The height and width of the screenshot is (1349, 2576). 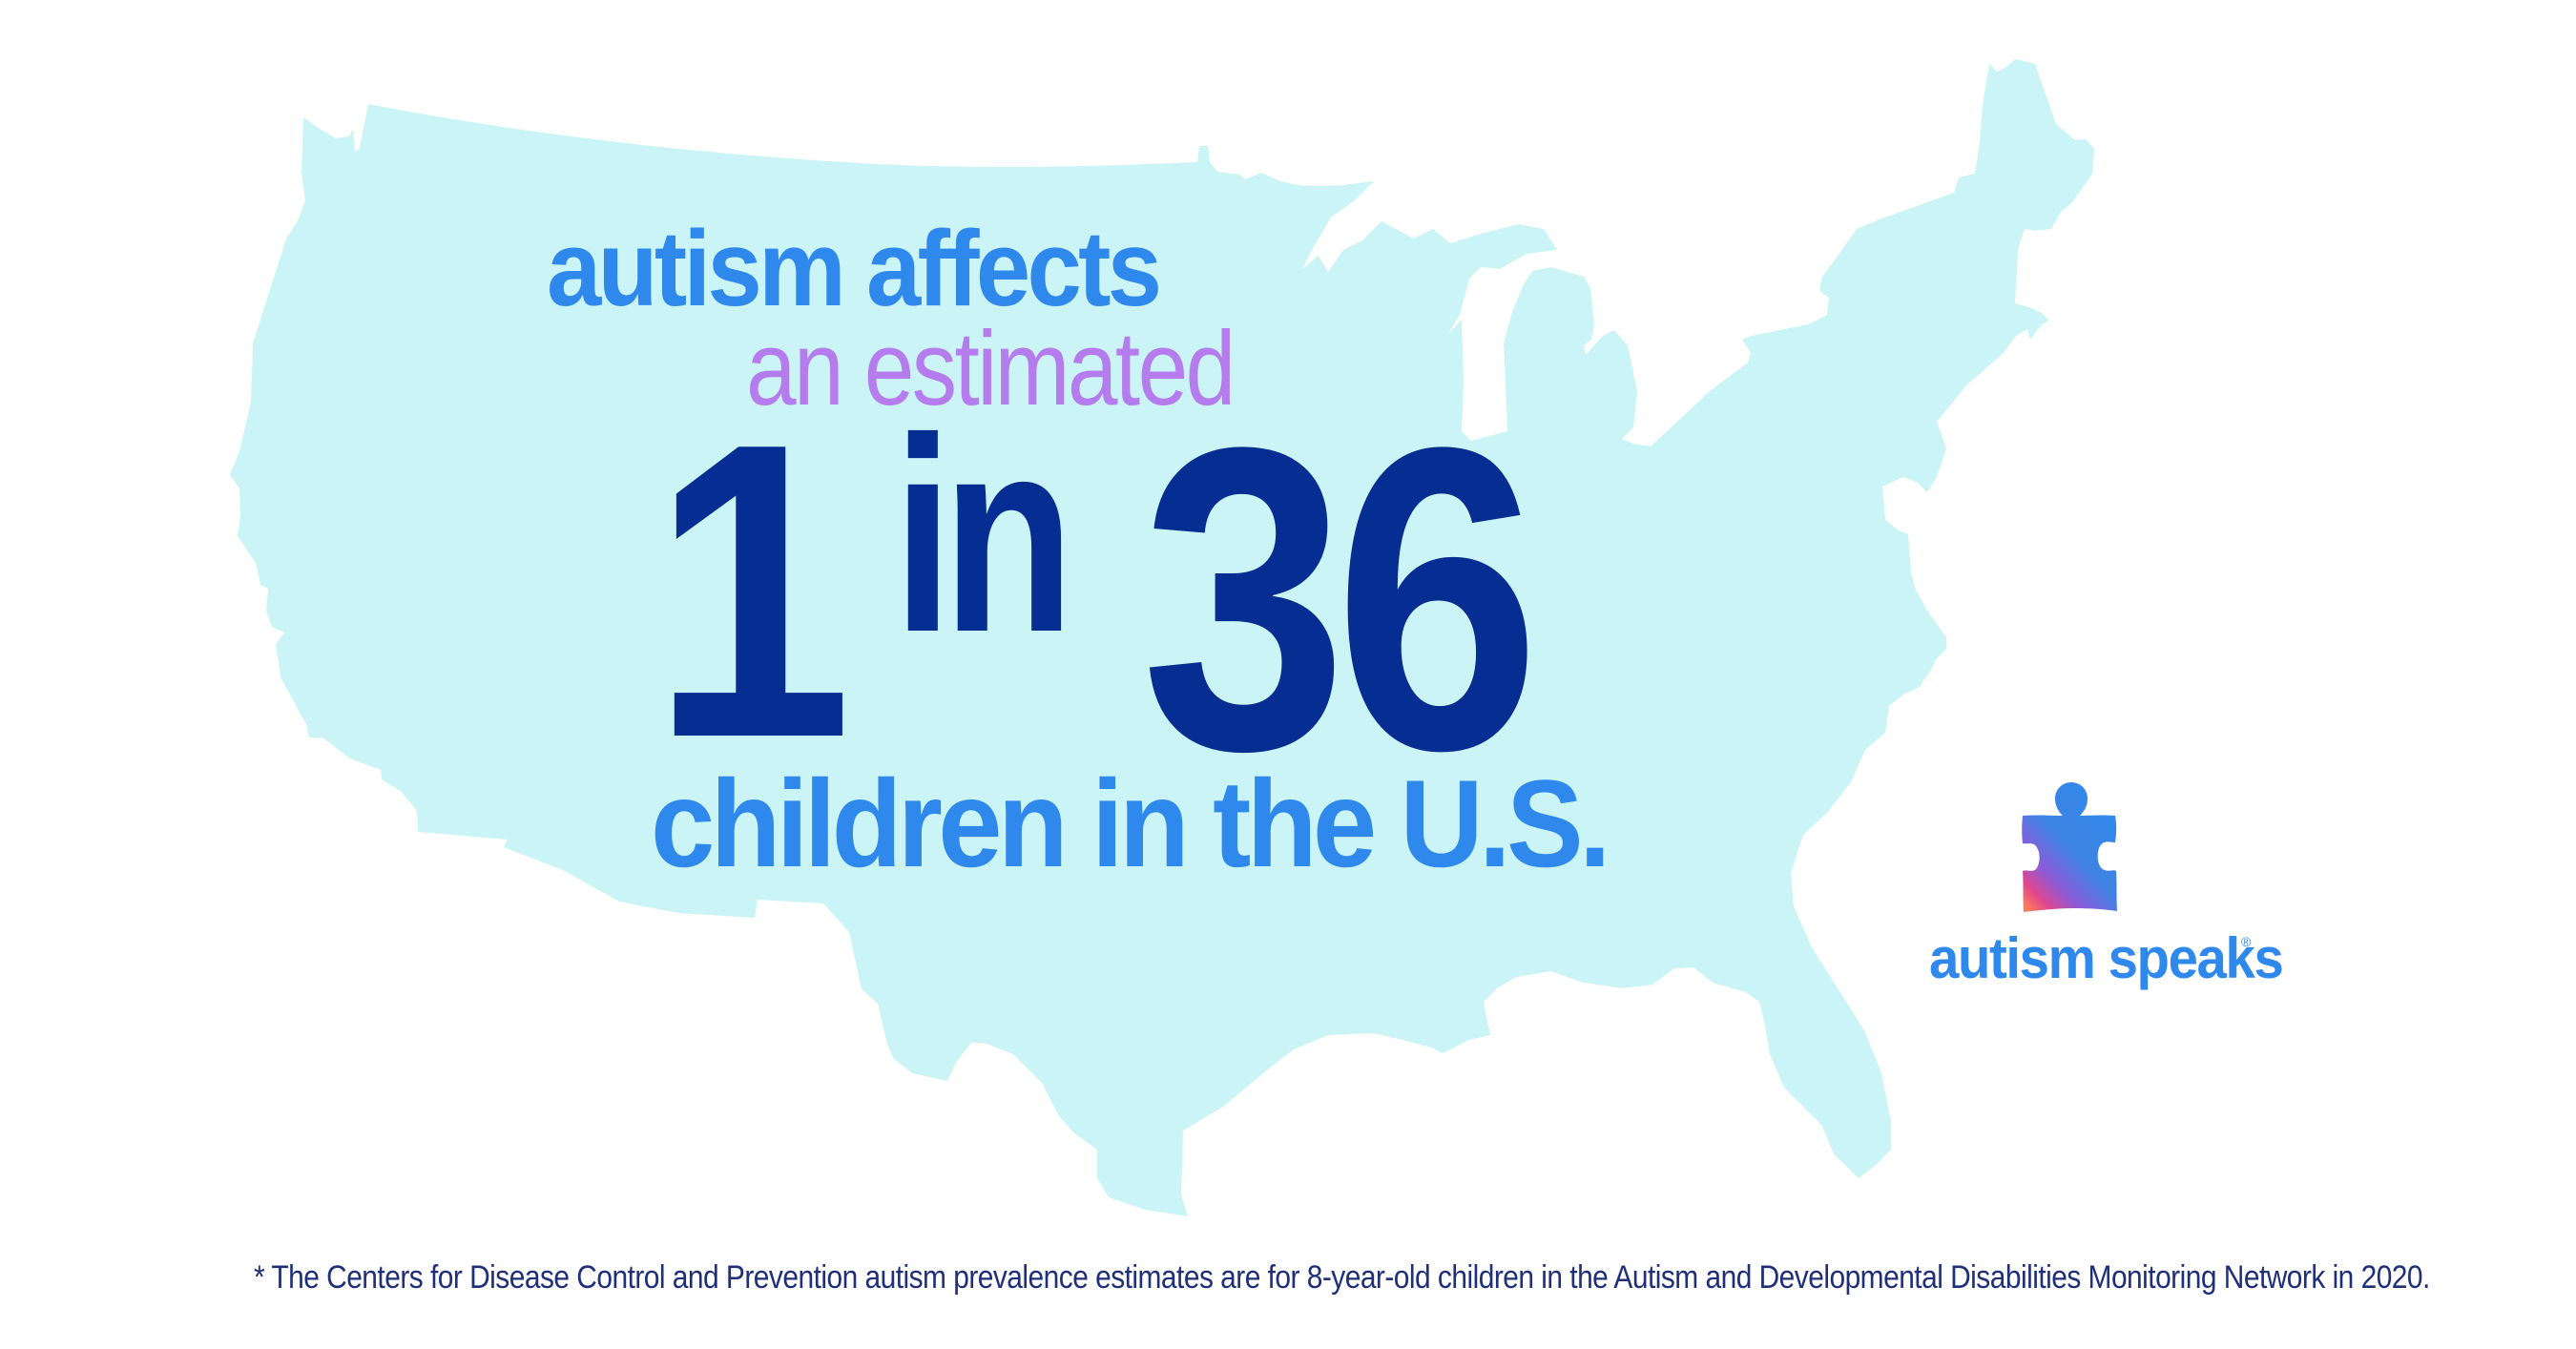 I want to click on headline-line-2: an estimated, so click(x=991, y=369).